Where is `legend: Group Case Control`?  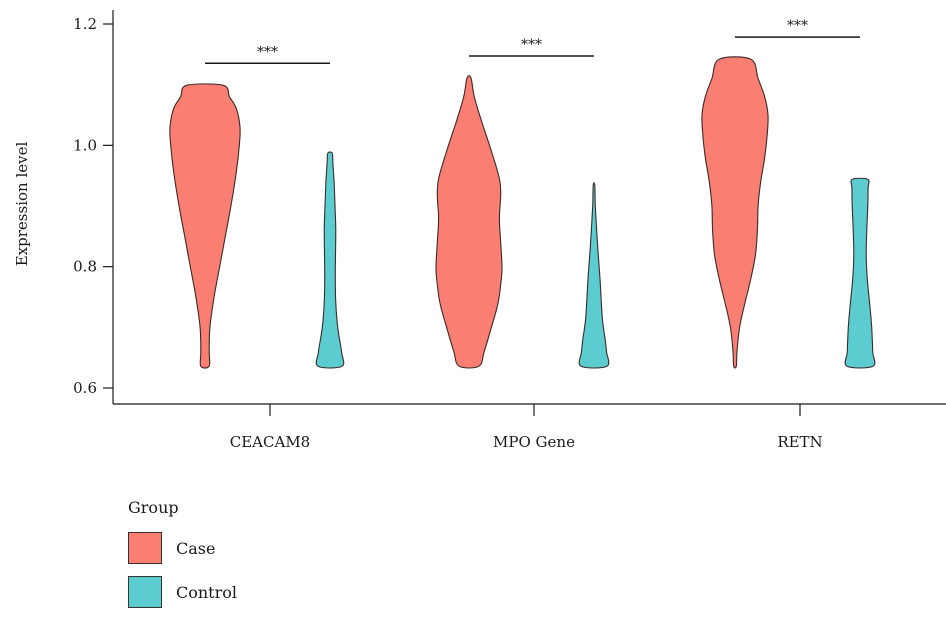
legend: Group Case Control is located at coordinates (182, 558).